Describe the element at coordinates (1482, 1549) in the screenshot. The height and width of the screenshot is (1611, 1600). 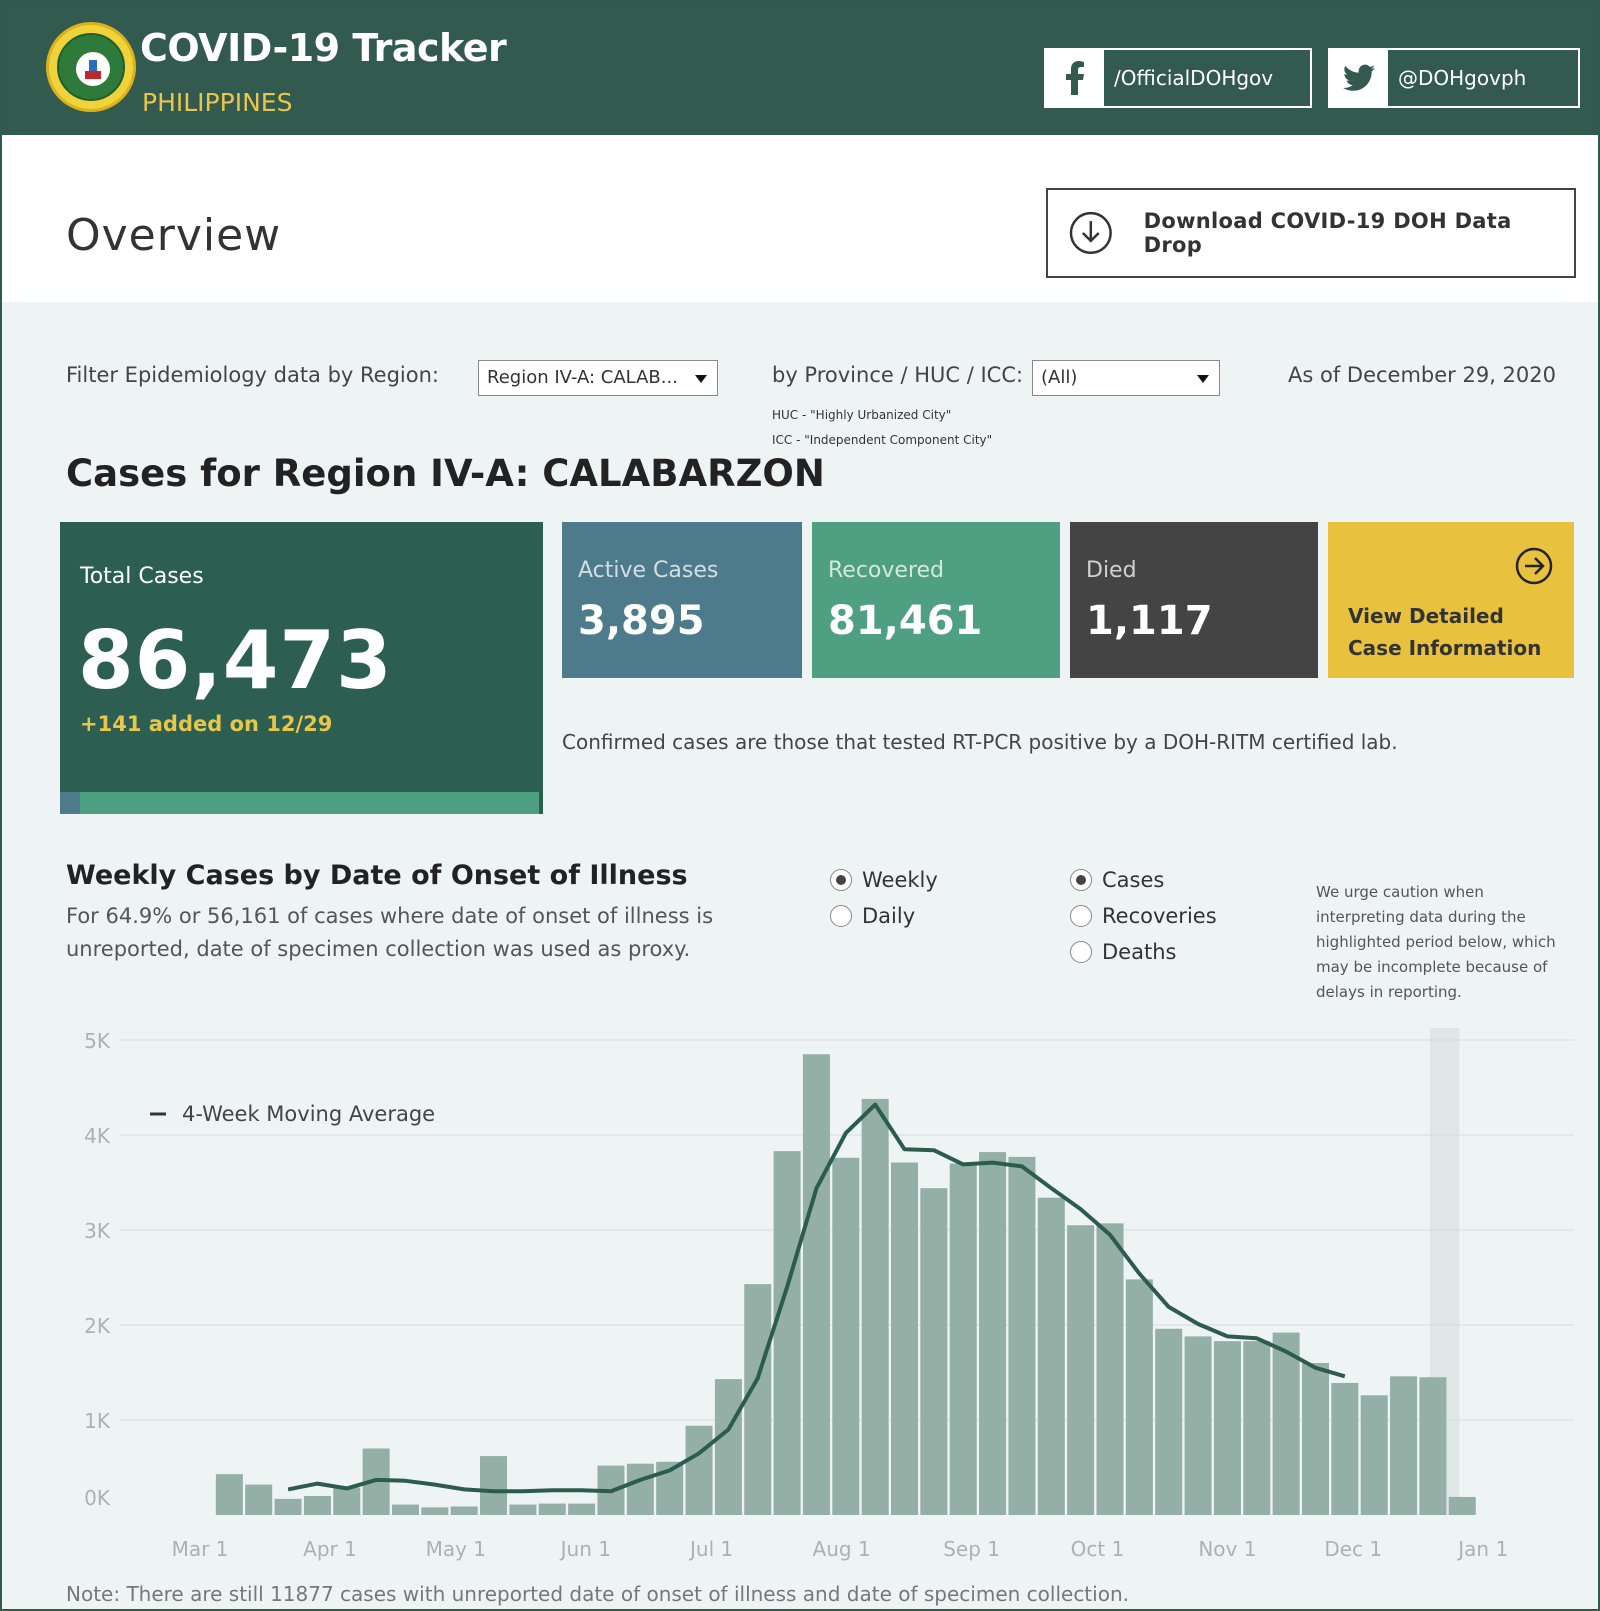
I see `x-tick-label: Jan 1` at that location.